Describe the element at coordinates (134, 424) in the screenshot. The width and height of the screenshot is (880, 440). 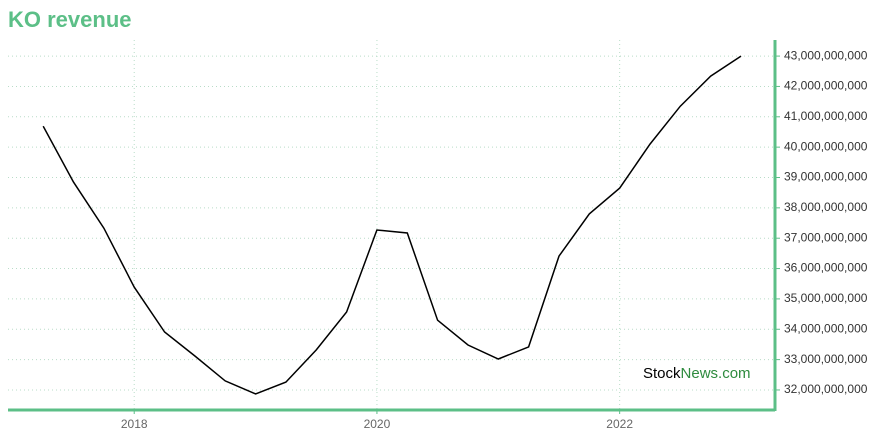
I see `x-tick-label: 2018` at that location.